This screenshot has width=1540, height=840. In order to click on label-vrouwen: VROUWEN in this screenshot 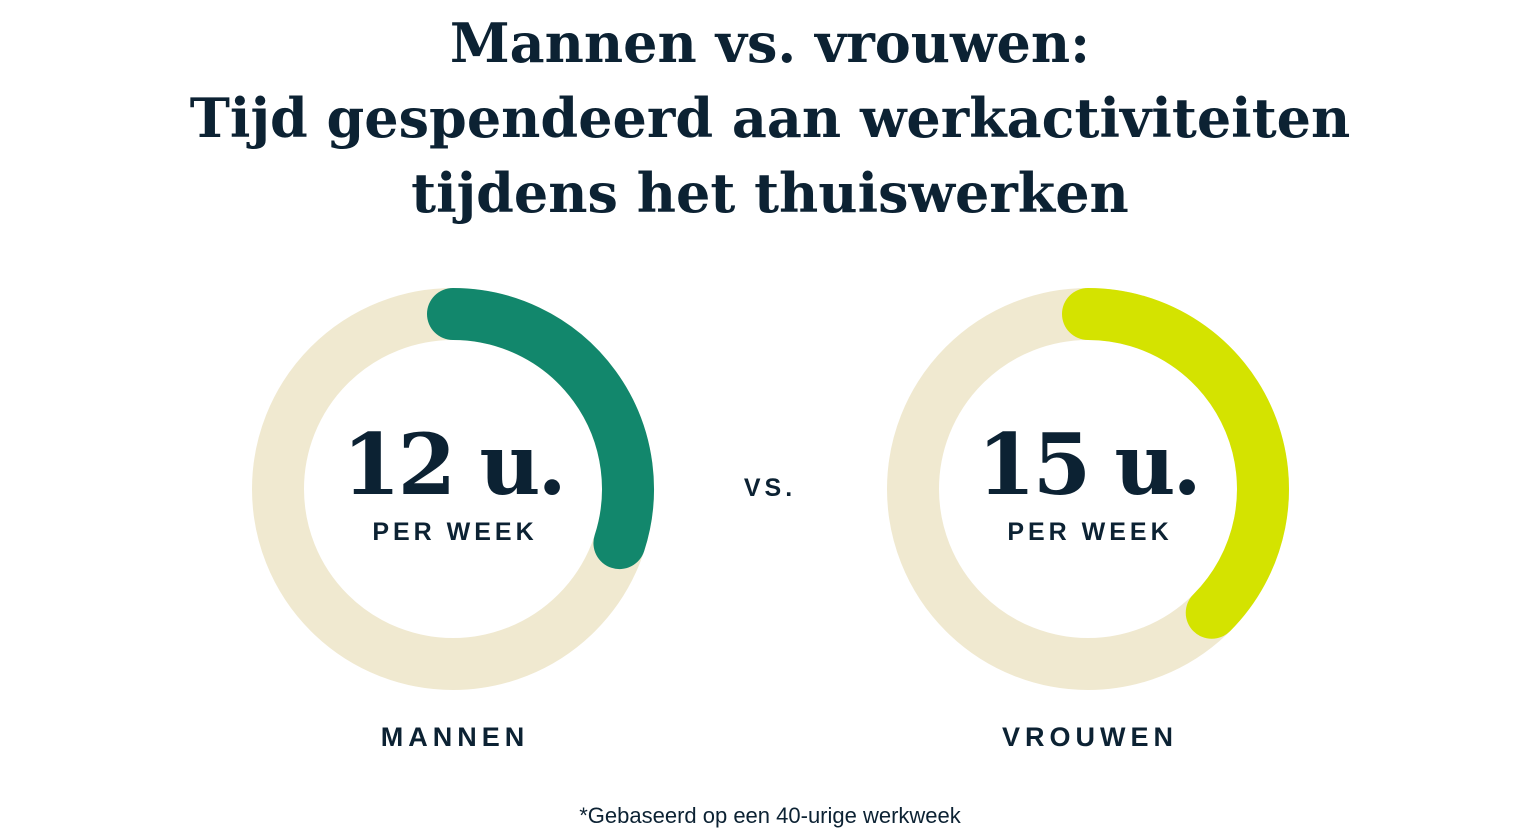, I will do `click(1090, 737)`.